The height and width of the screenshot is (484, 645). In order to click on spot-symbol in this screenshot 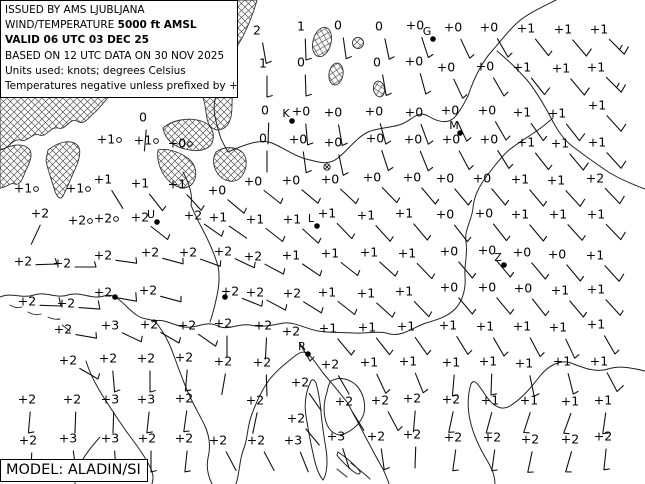, I will do `click(327, 167)`.